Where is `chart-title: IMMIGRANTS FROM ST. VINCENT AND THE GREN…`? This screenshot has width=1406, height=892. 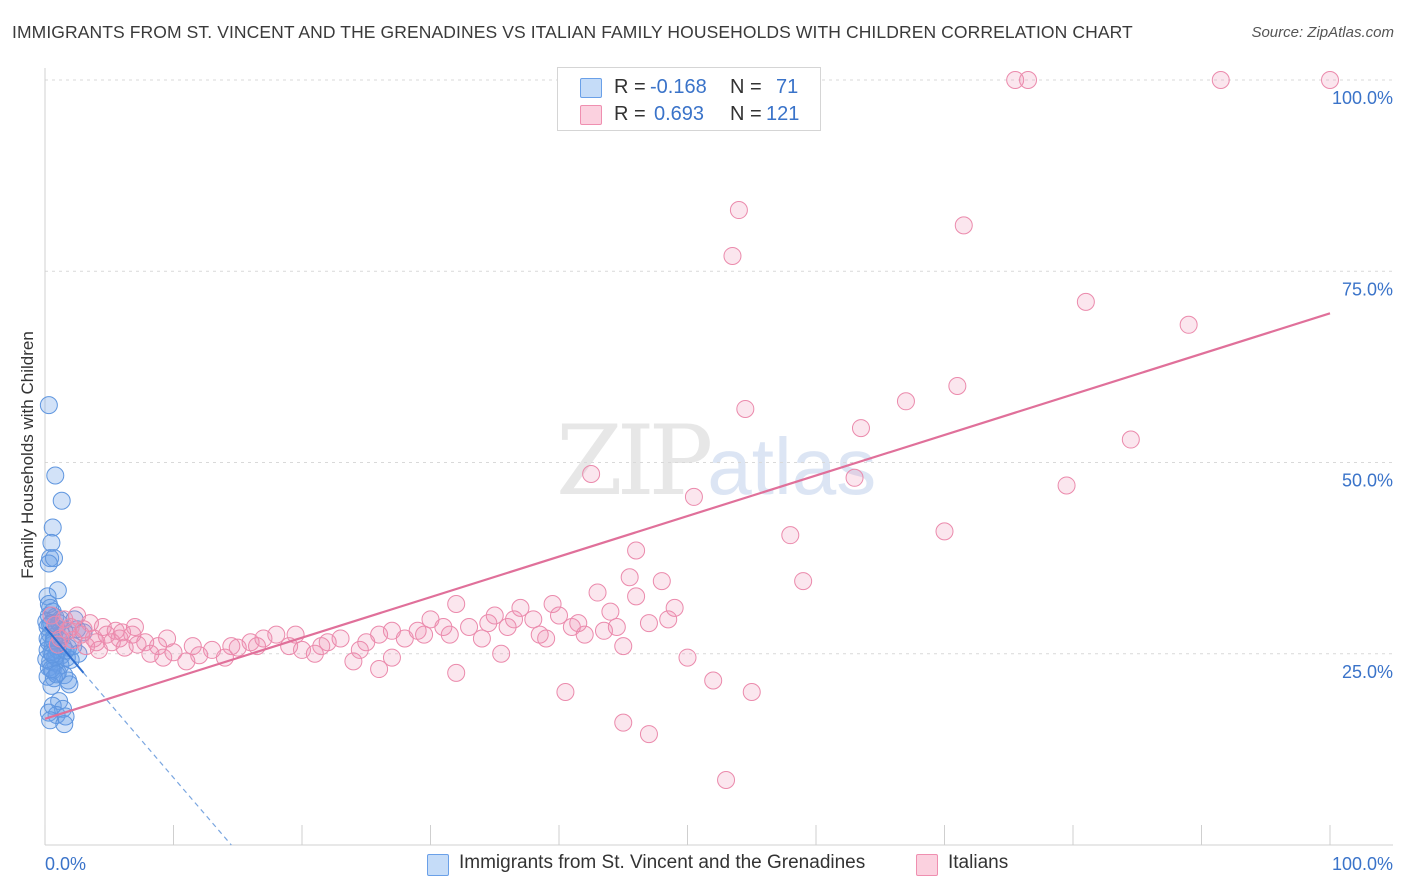 chart-title: IMMIGRANTS FROM ST. VINCENT AND THE GREN… is located at coordinates (572, 32).